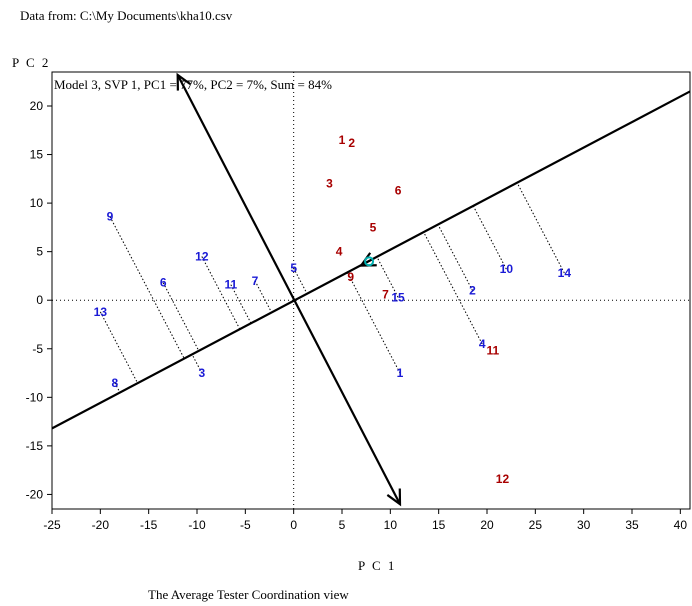 The image size is (692, 606). Describe the element at coordinates (37, 203) in the screenshot. I see `y-tick-label: 10` at that location.